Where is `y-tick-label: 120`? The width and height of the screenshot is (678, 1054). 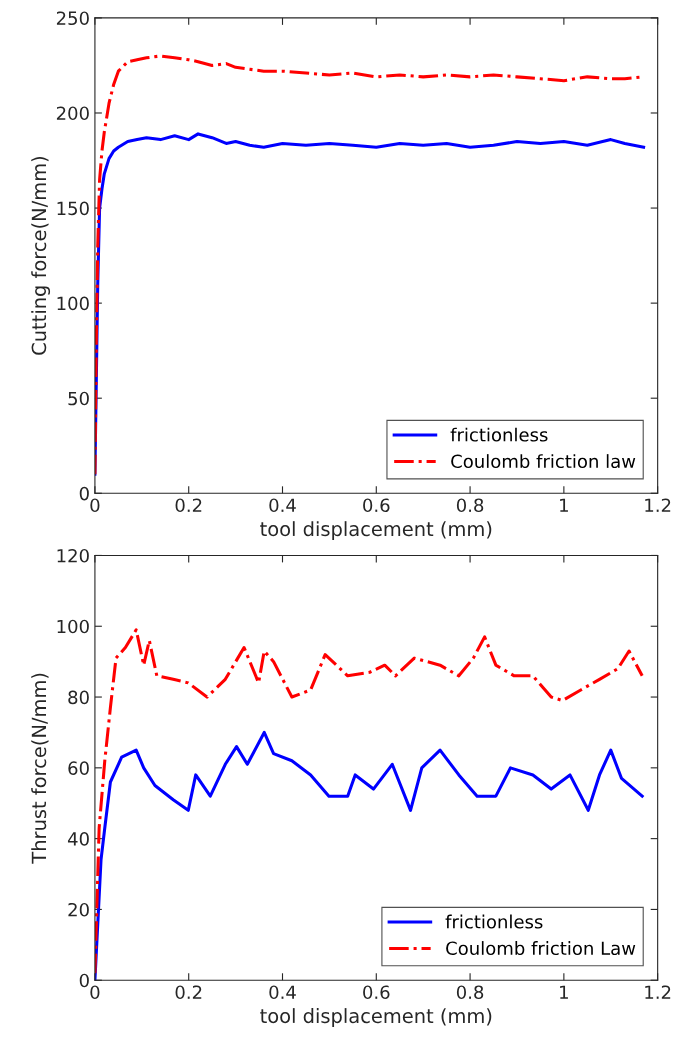 y-tick-label: 120 is located at coordinates (73, 555).